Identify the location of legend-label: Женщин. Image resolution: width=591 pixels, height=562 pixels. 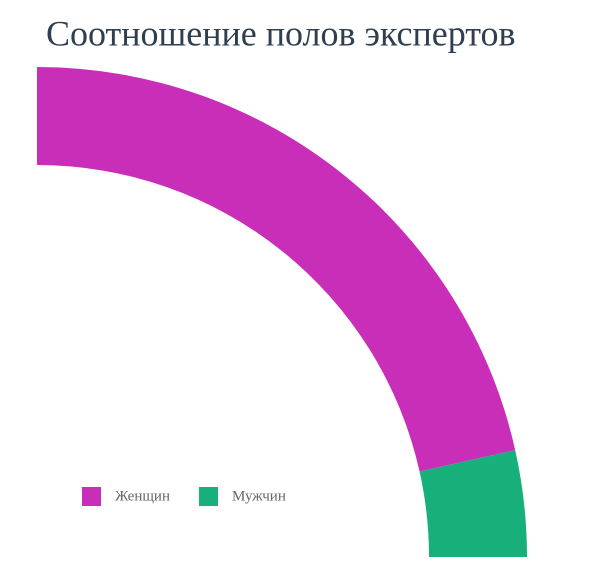
(142, 496).